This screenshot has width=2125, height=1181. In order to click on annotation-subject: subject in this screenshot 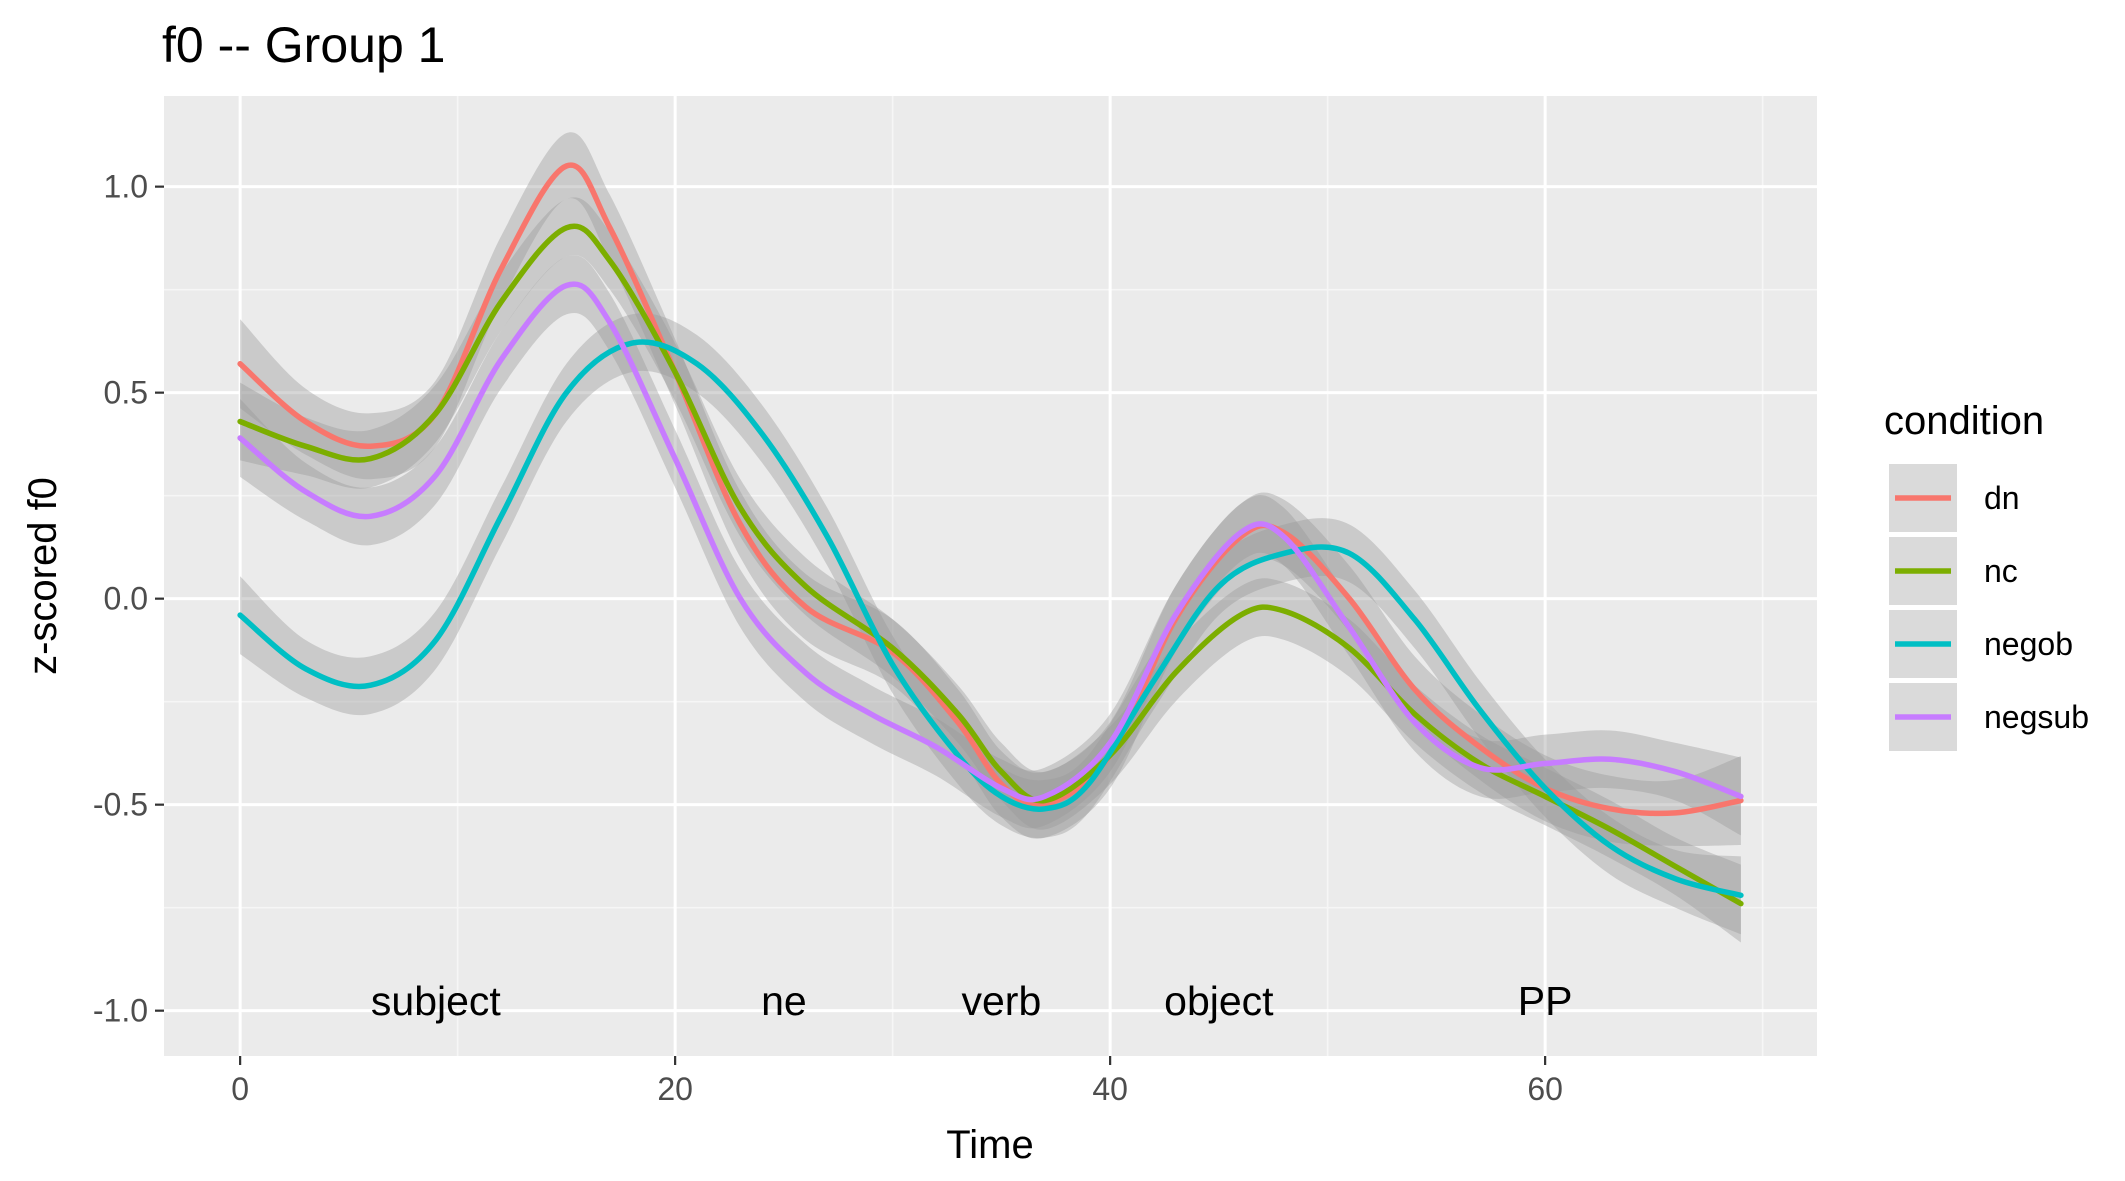, I will do `click(436, 1001)`.